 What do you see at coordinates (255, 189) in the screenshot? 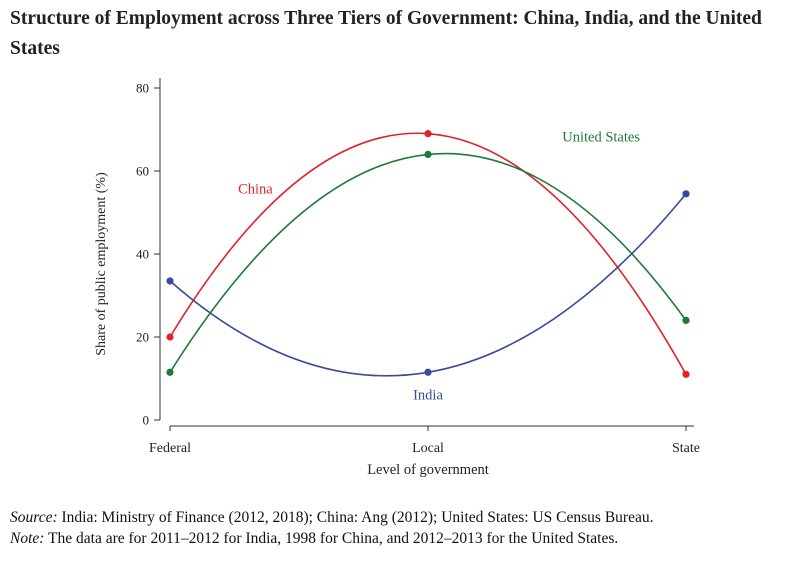
I see `series-label-china: China` at bounding box center [255, 189].